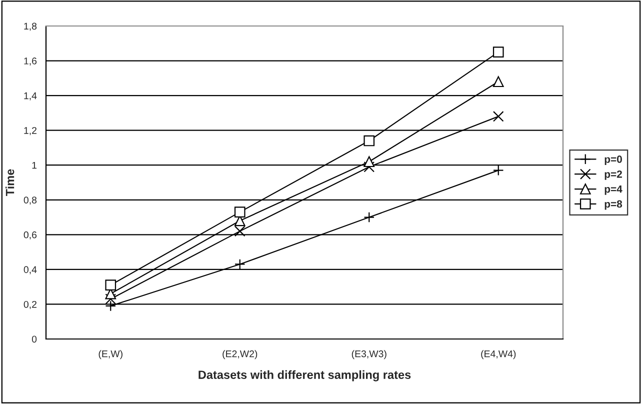 The width and height of the screenshot is (642, 404). I want to click on x-tick-label: (E,W), so click(110, 355).